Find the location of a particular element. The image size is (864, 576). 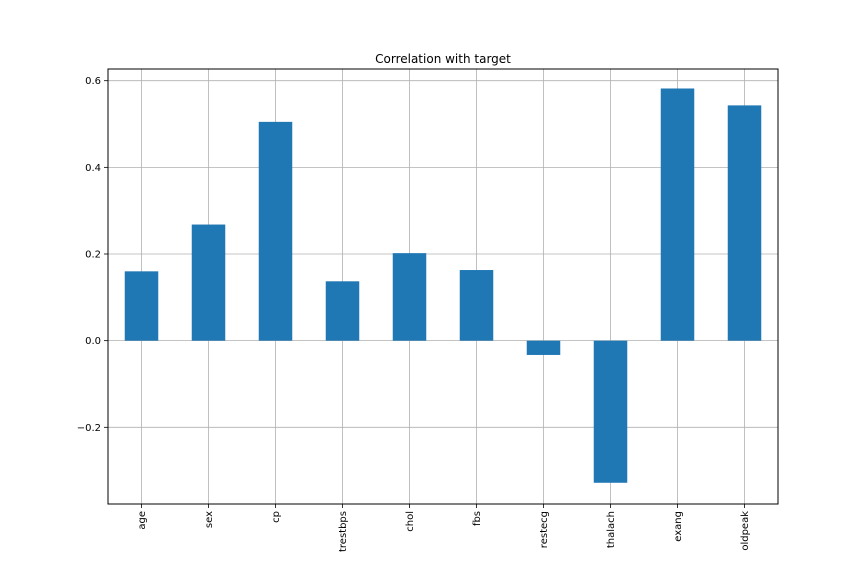

bar-chol is located at coordinates (409, 297).